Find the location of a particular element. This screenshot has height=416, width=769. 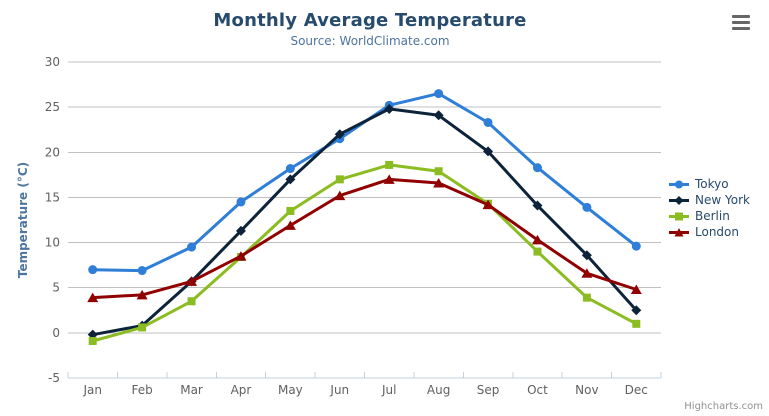

legend-symbol-square-icon is located at coordinates (679, 216).